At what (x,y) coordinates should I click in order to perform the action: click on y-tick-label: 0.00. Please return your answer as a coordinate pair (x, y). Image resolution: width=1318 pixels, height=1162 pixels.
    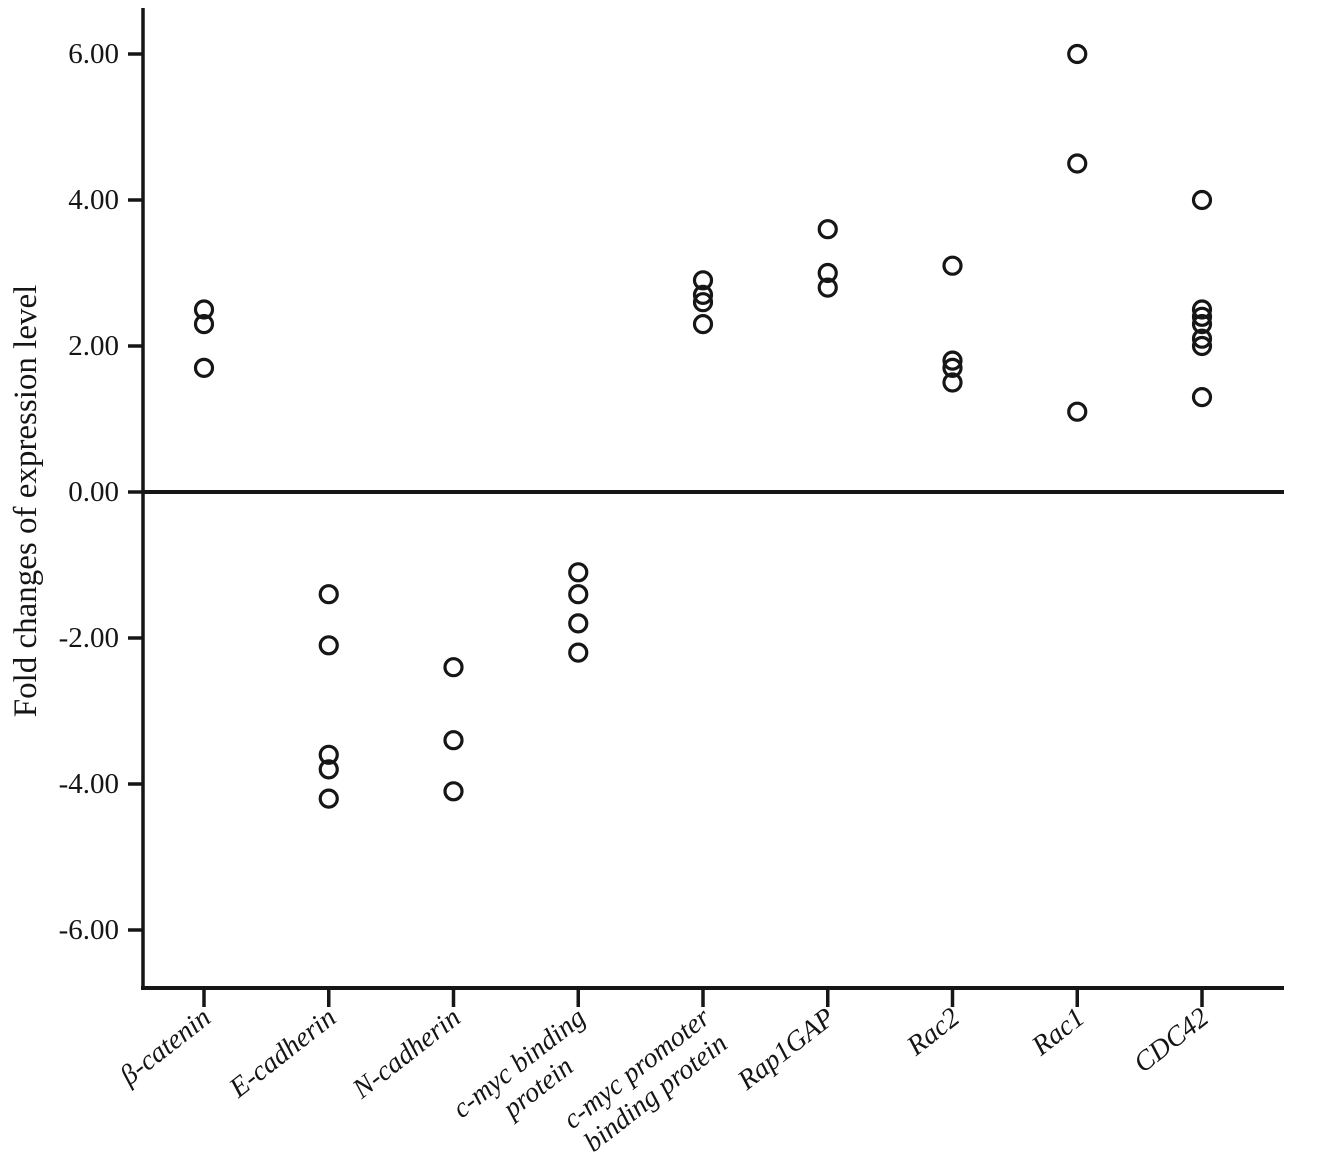
    Looking at the image, I should click on (93, 492).